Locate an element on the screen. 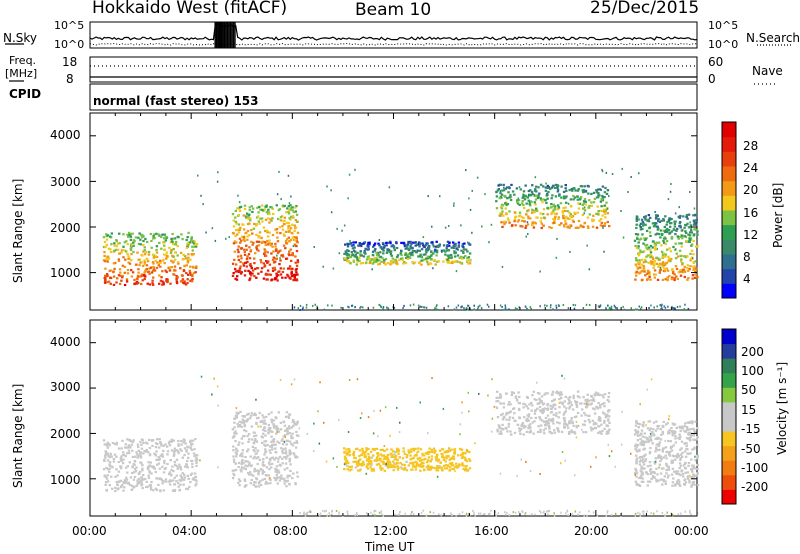 The width and height of the screenshot is (800, 554). velocity-colorbar-segment is located at coordinates (729, 424).